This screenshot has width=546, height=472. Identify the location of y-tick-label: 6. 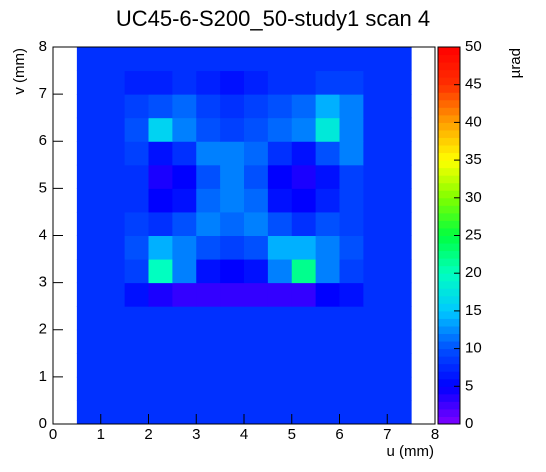
(43, 140).